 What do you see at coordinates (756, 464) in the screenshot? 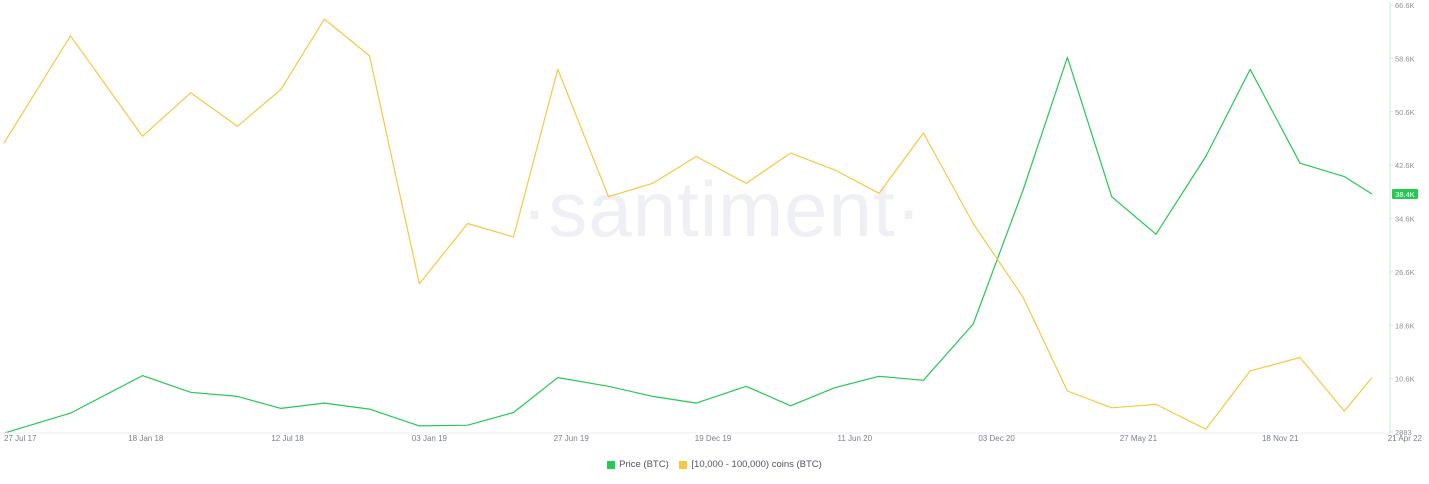
I see `legend-label-holders: [10,000 - 100,000) coins (BTC)` at bounding box center [756, 464].